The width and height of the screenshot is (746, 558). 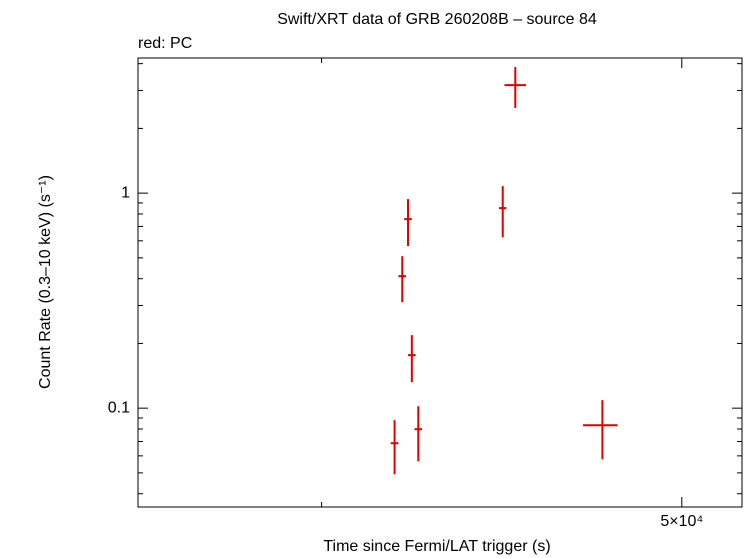 I want to click on y-axis-label: Count Rate (0.3–10 keV) (s⁻¹), so click(x=45, y=282).